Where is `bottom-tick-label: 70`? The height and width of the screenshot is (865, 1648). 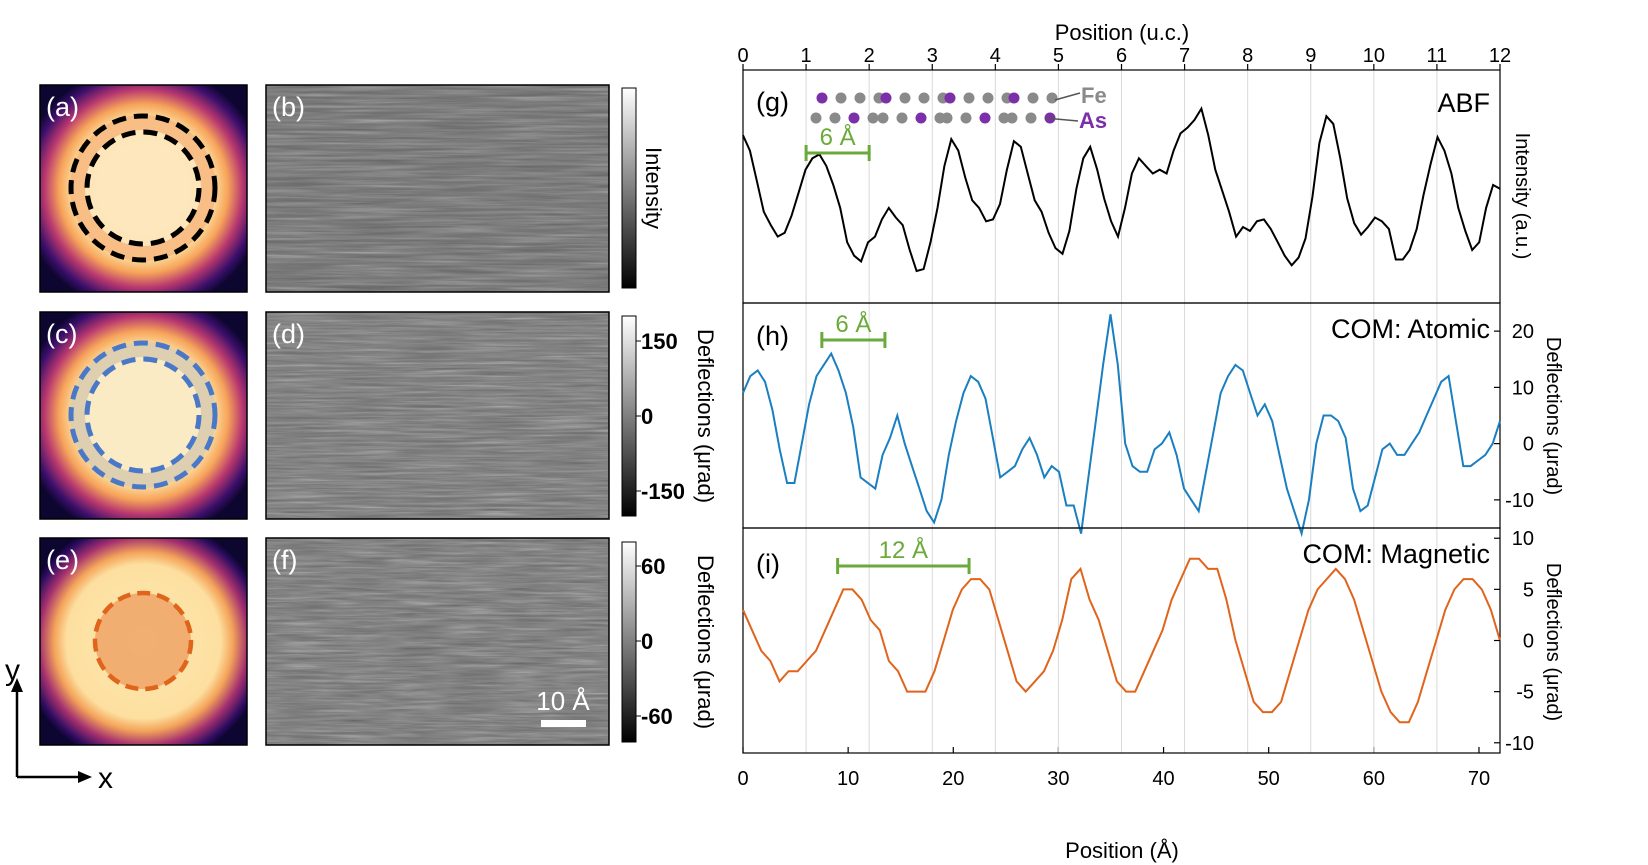 bottom-tick-label: 70 is located at coordinates (1479, 779).